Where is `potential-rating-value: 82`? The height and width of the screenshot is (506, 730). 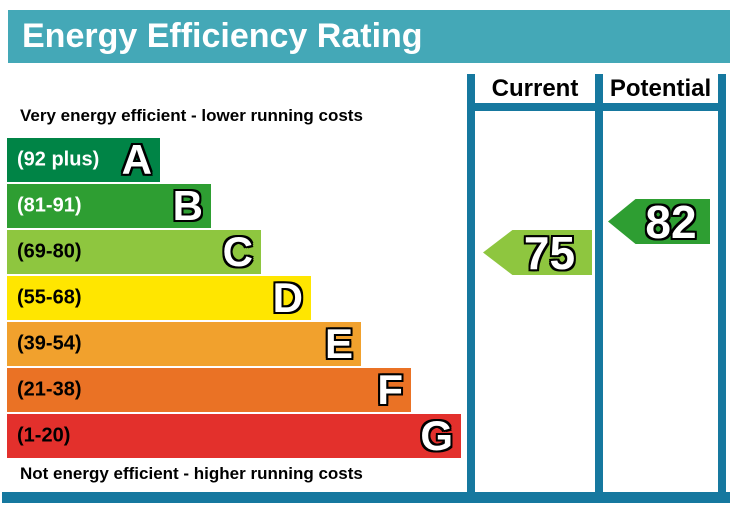 potential-rating-value: 82 is located at coordinates (671, 221).